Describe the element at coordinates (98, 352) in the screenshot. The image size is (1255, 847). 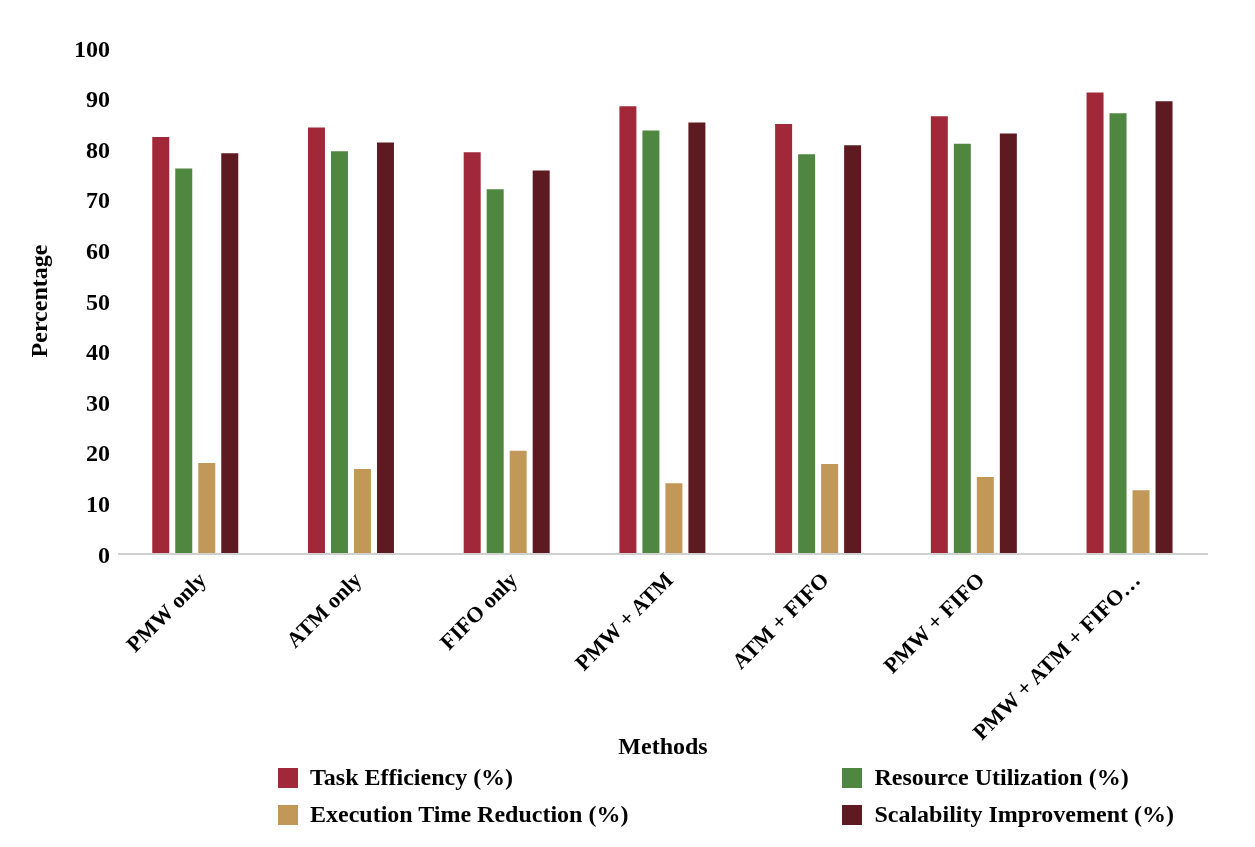
I see `y-tick-label: 40` at that location.